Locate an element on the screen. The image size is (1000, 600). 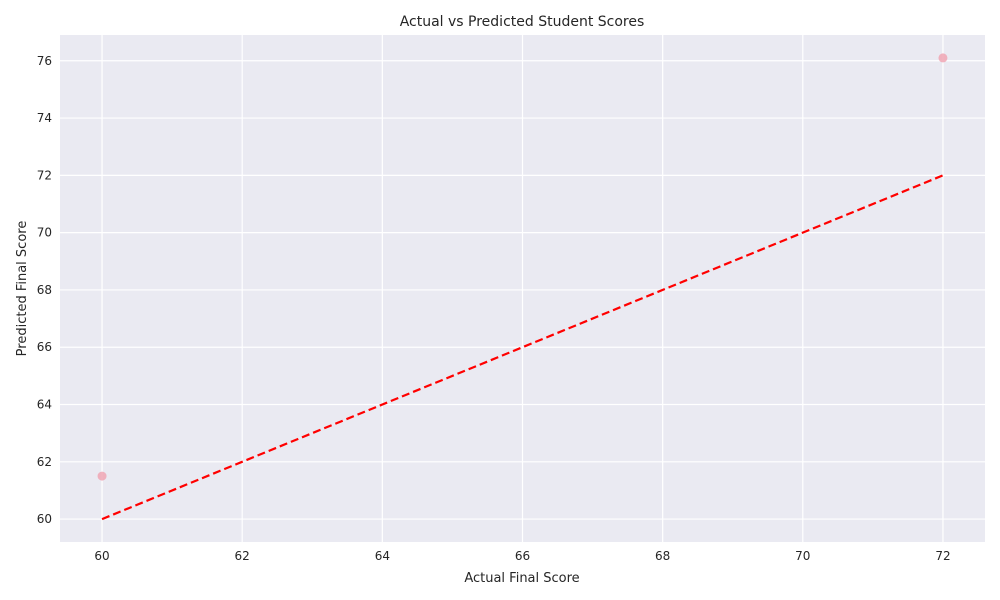
y-tick-label-5: 70 is located at coordinates (44, 233).